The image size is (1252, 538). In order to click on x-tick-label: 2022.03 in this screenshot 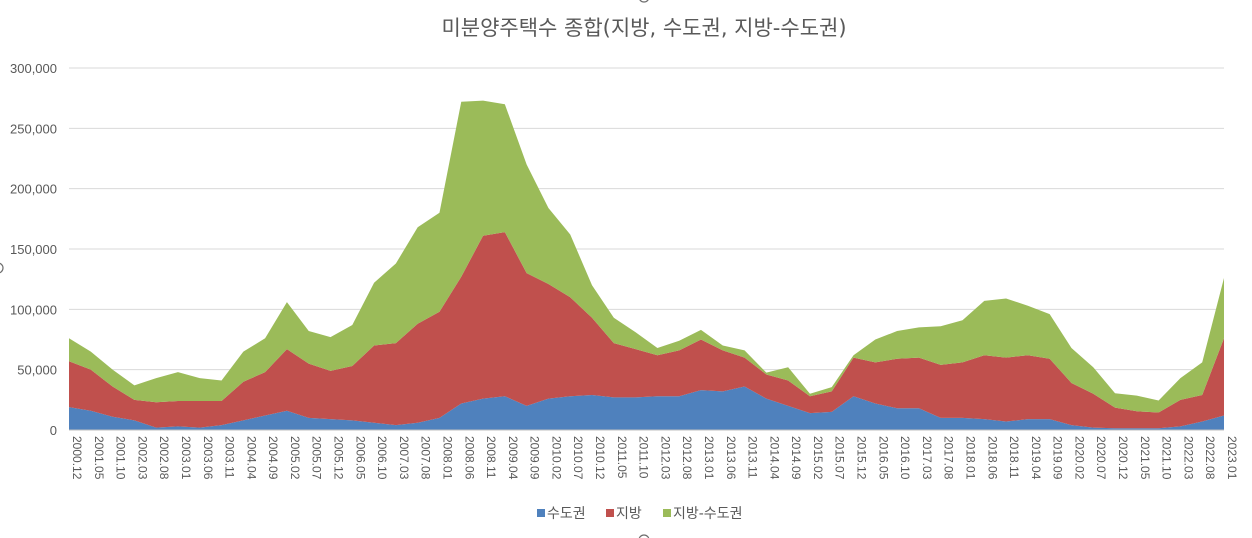, I will do `click(1188, 458)`.